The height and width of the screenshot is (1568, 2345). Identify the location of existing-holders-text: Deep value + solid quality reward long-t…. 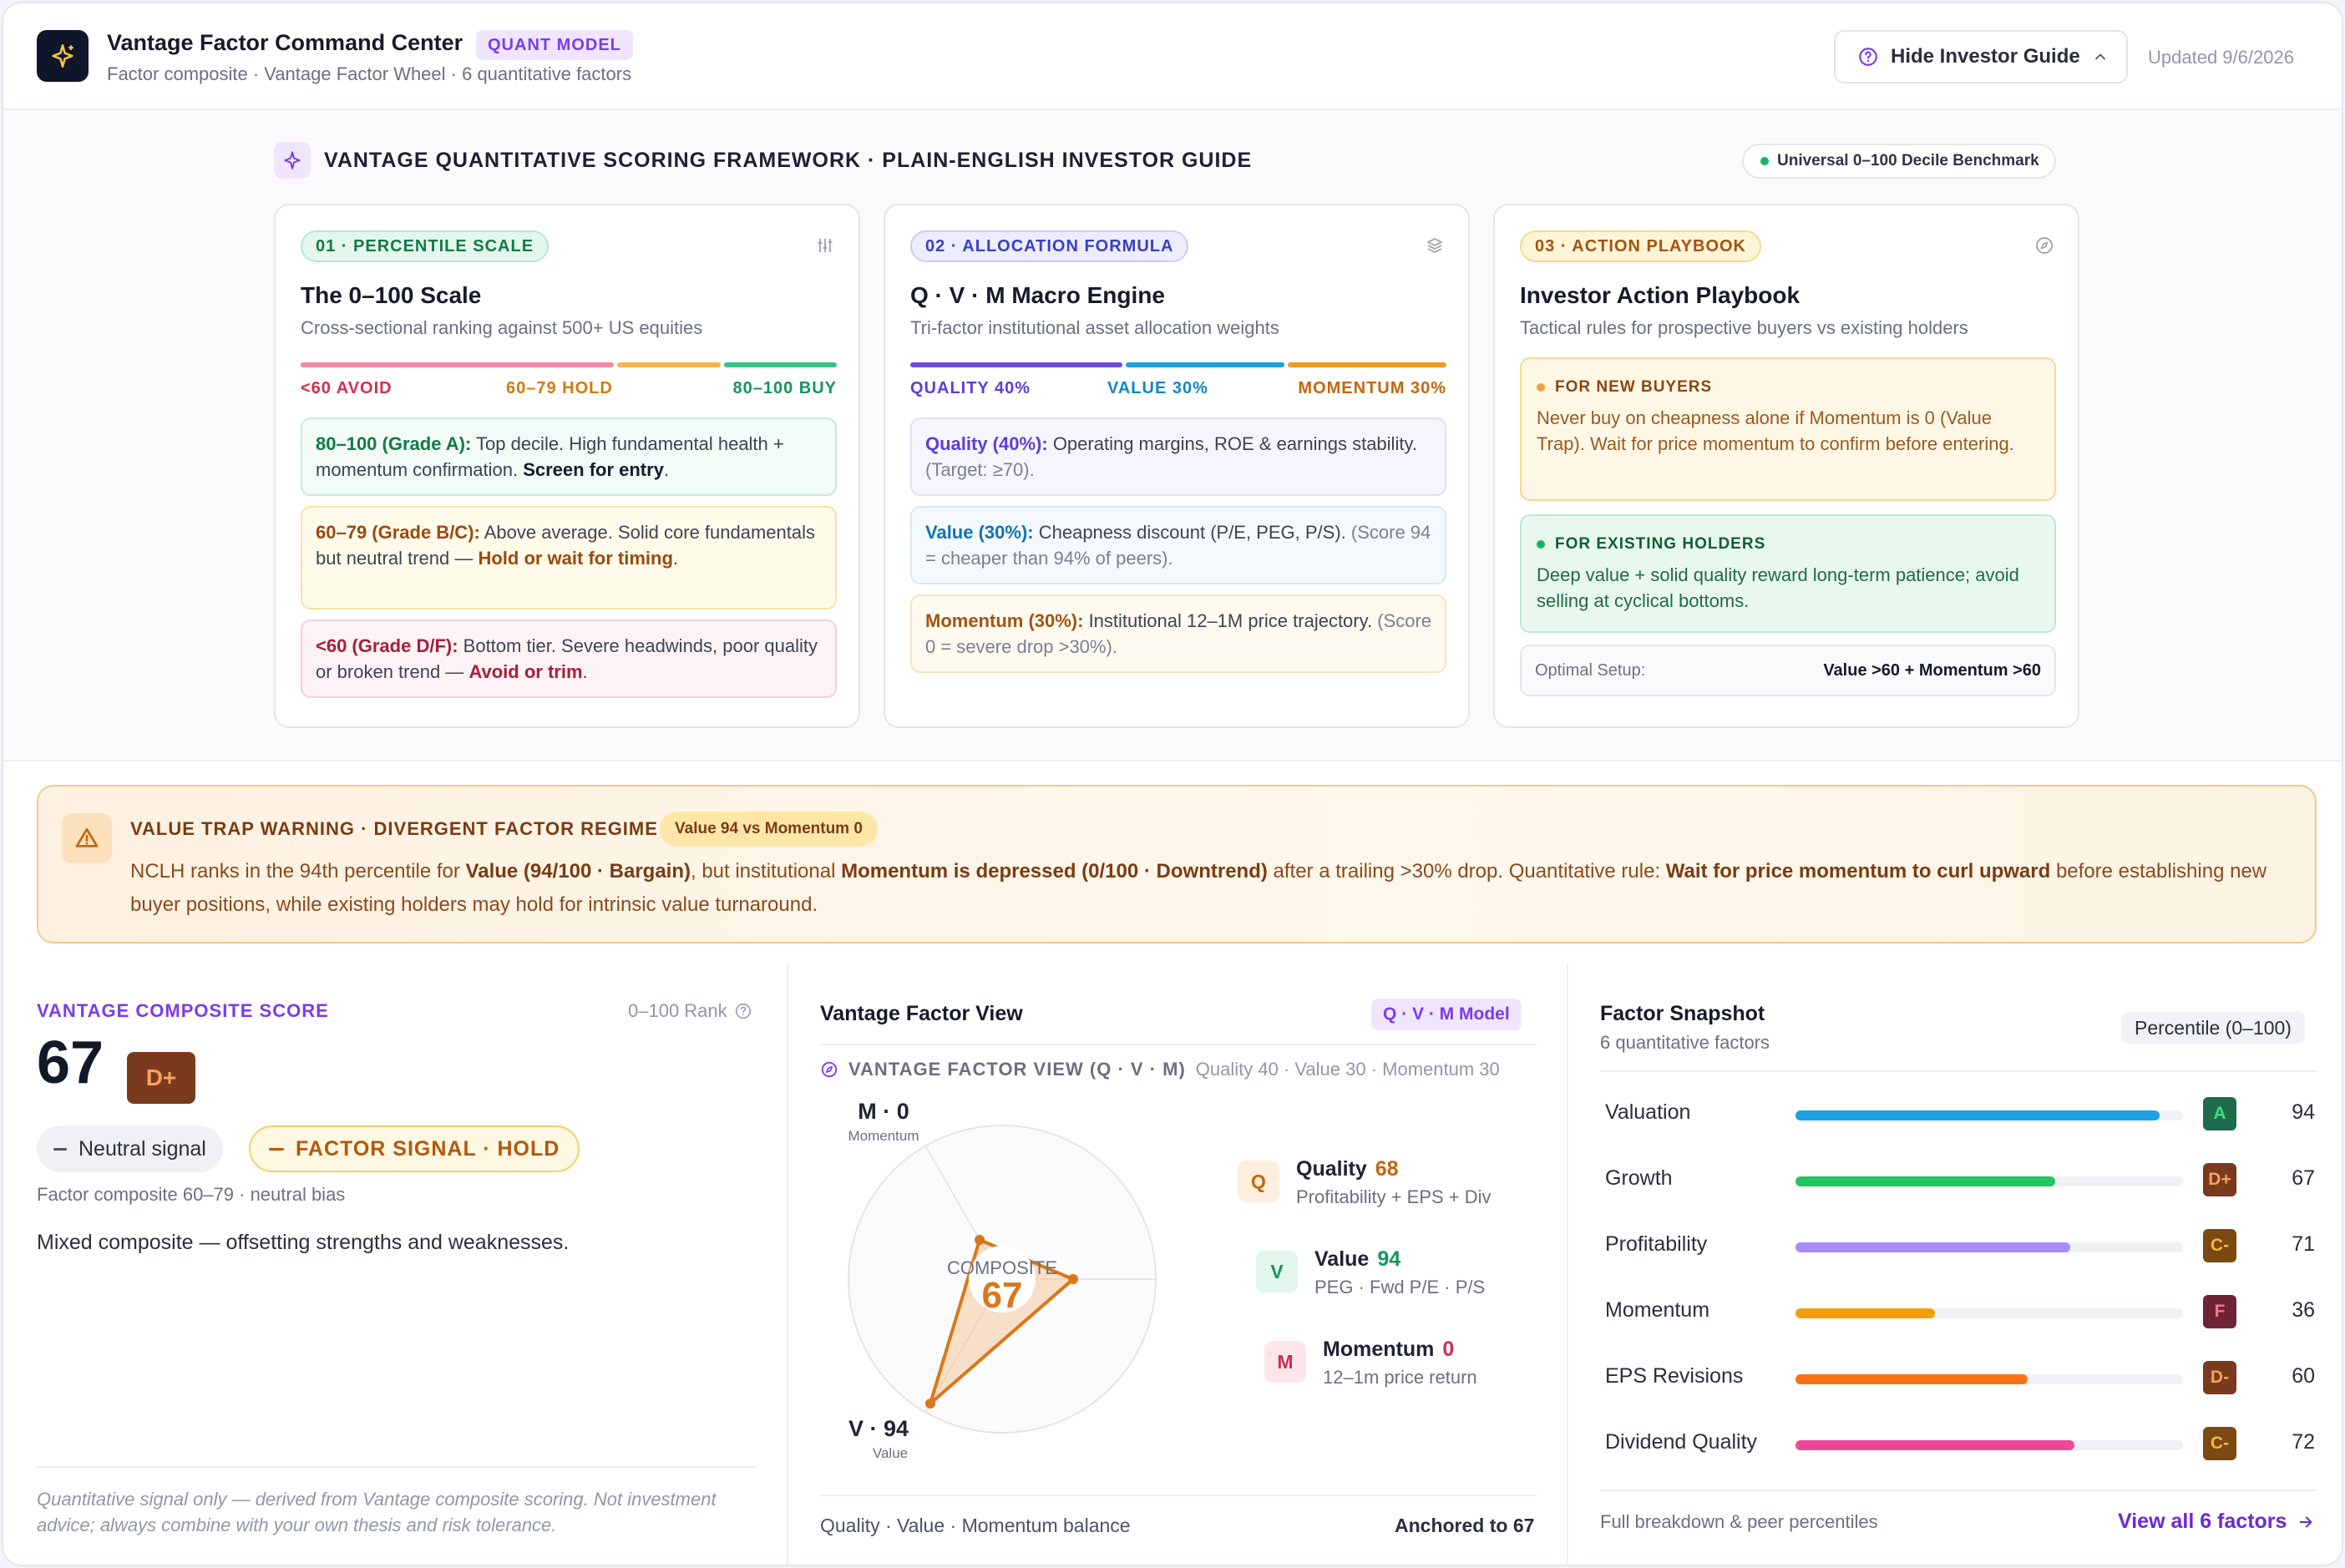
(1778, 587).